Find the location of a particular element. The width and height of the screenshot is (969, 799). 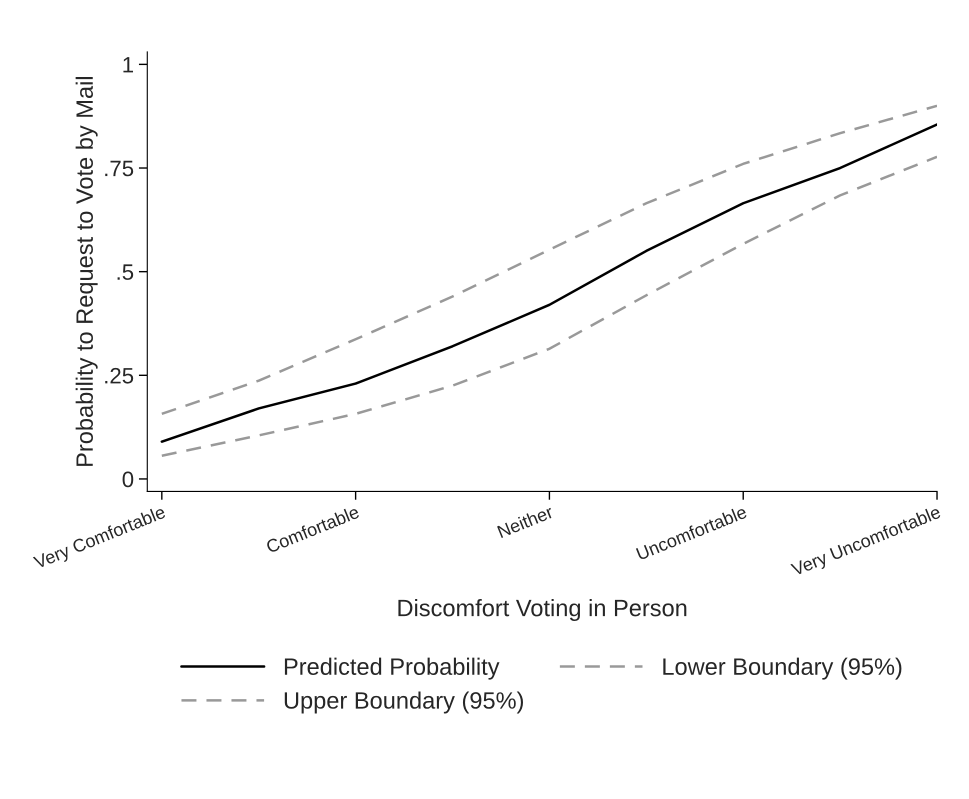

x-tick-label: Neither is located at coordinates (525, 521).